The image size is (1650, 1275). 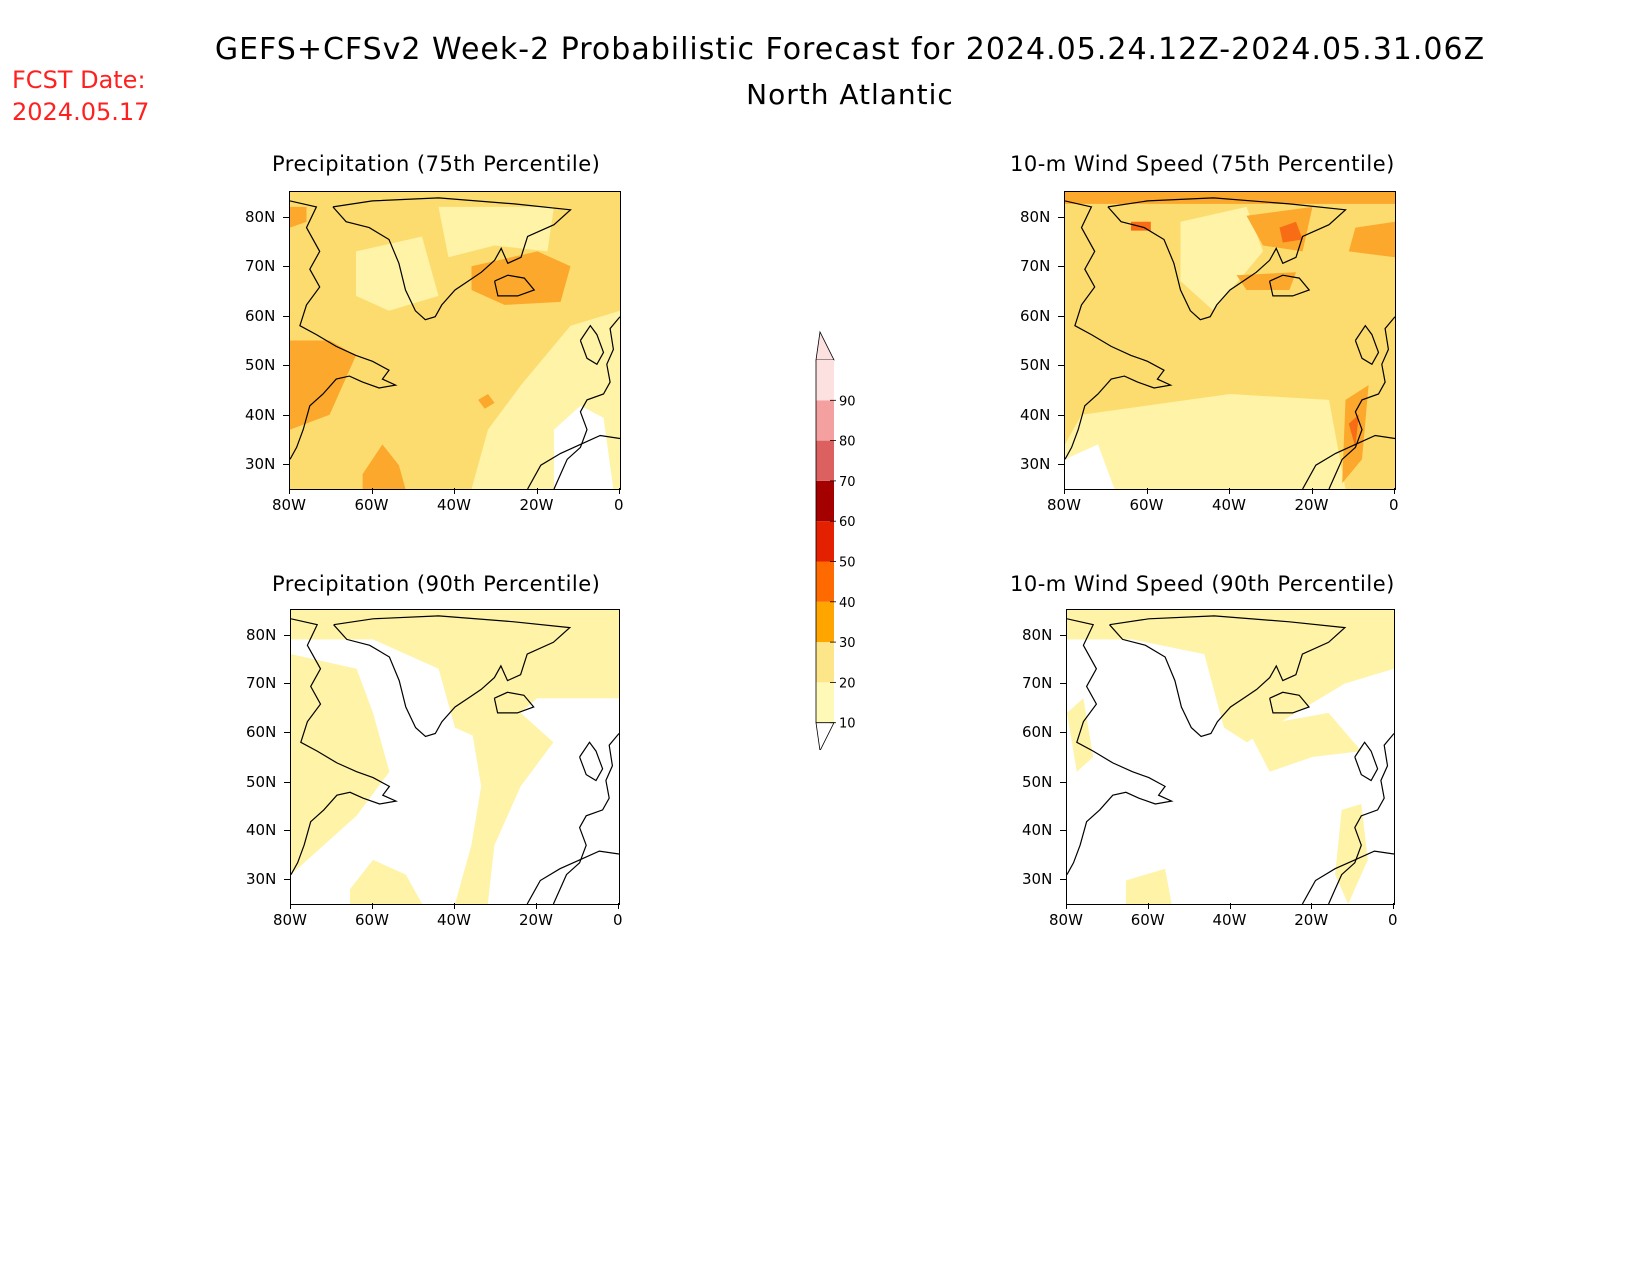 What do you see at coordinates (835, 540) in the screenshot?
I see `colorbar-legend: 10 20 30 40 50 60 70 80 90` at bounding box center [835, 540].